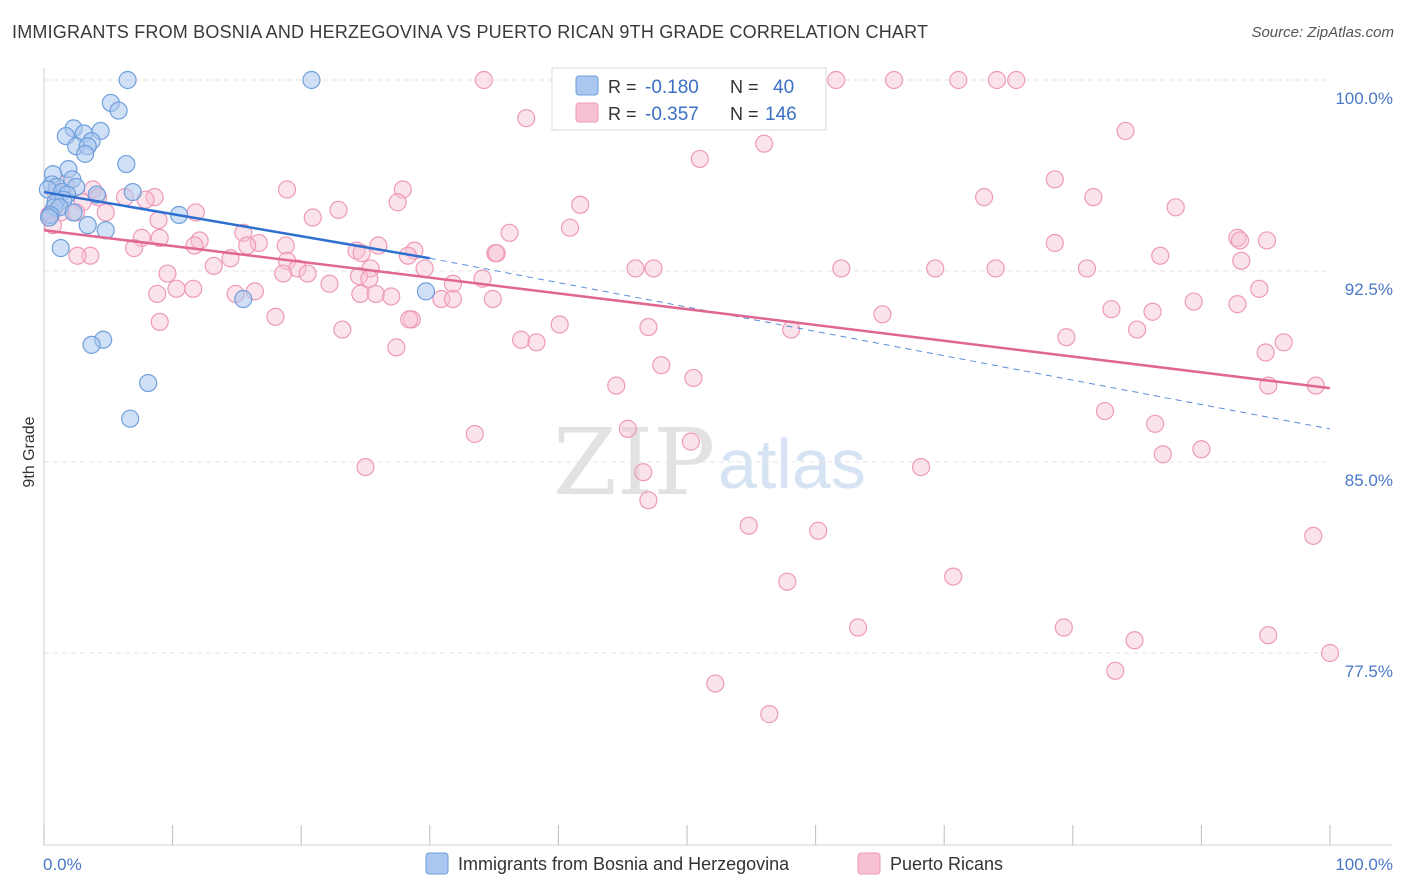 The image size is (1406, 892). I want to click on x-tick-labels: 0.0% 100.0%, so click(718, 864).